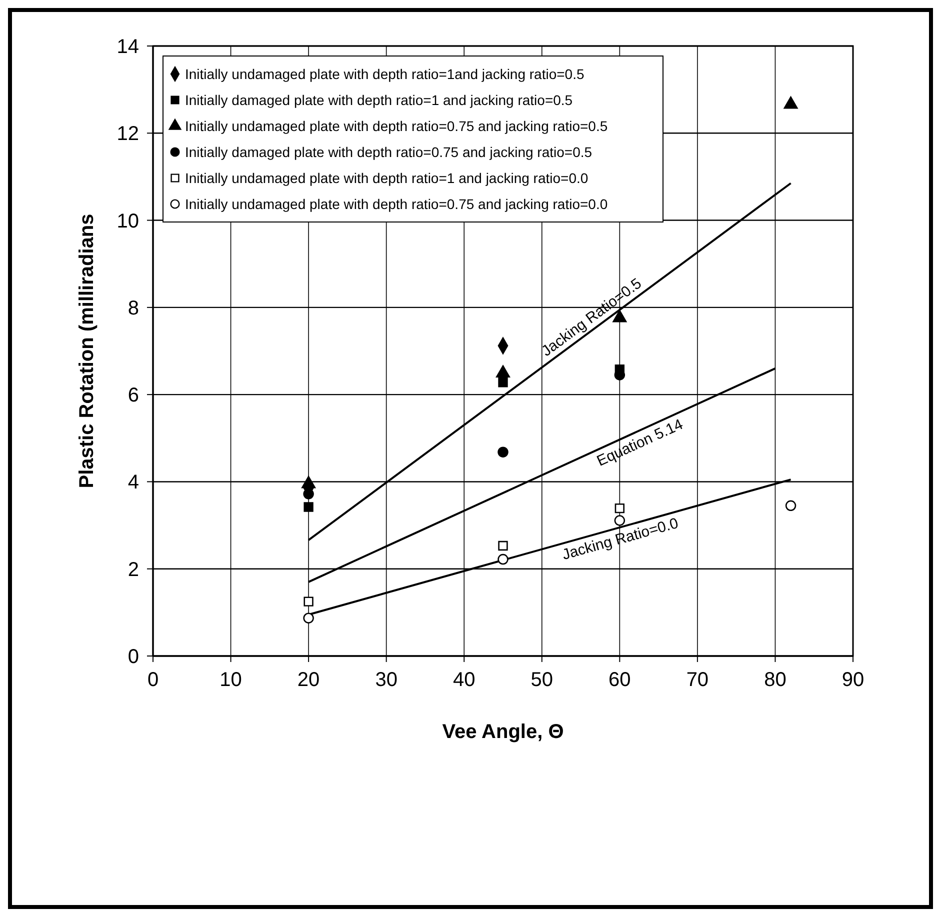 The height and width of the screenshot is (917, 941). Describe the element at coordinates (464, 680) in the screenshot. I see `x-tick-label: 40` at that location.